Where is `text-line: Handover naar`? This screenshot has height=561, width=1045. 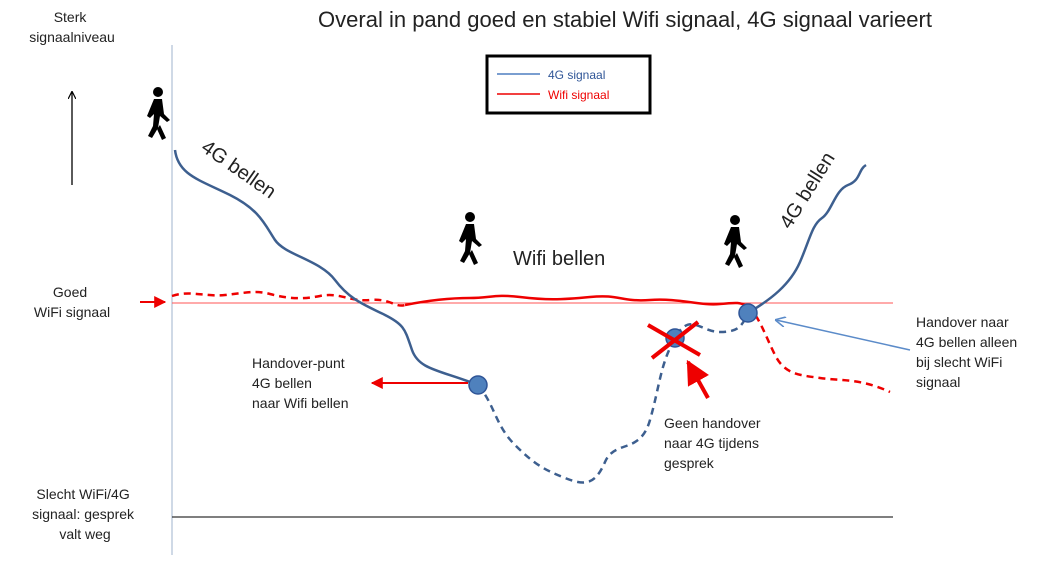 text-line: Handover naar is located at coordinates (962, 322).